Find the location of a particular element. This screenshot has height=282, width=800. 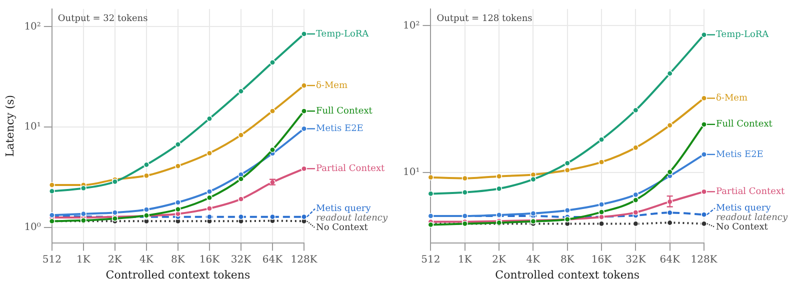

y-axis-title: Latency (s) is located at coordinates (9, 125).